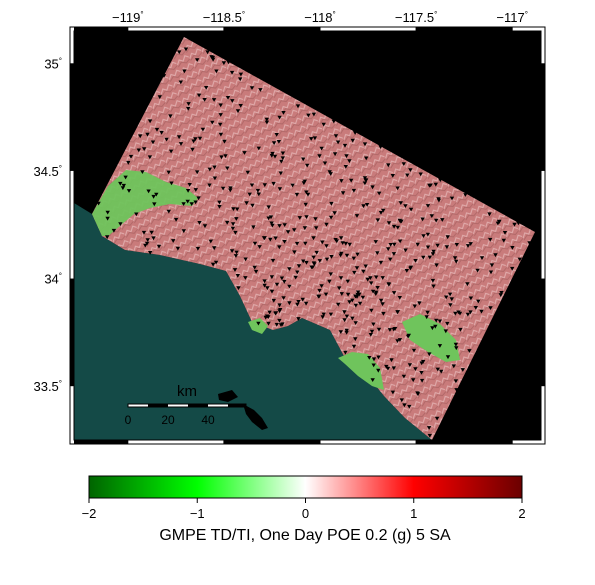 The width and height of the screenshot is (595, 585). What do you see at coordinates (224, 17) in the screenshot?
I see `longitude-label: −118.5°` at bounding box center [224, 17].